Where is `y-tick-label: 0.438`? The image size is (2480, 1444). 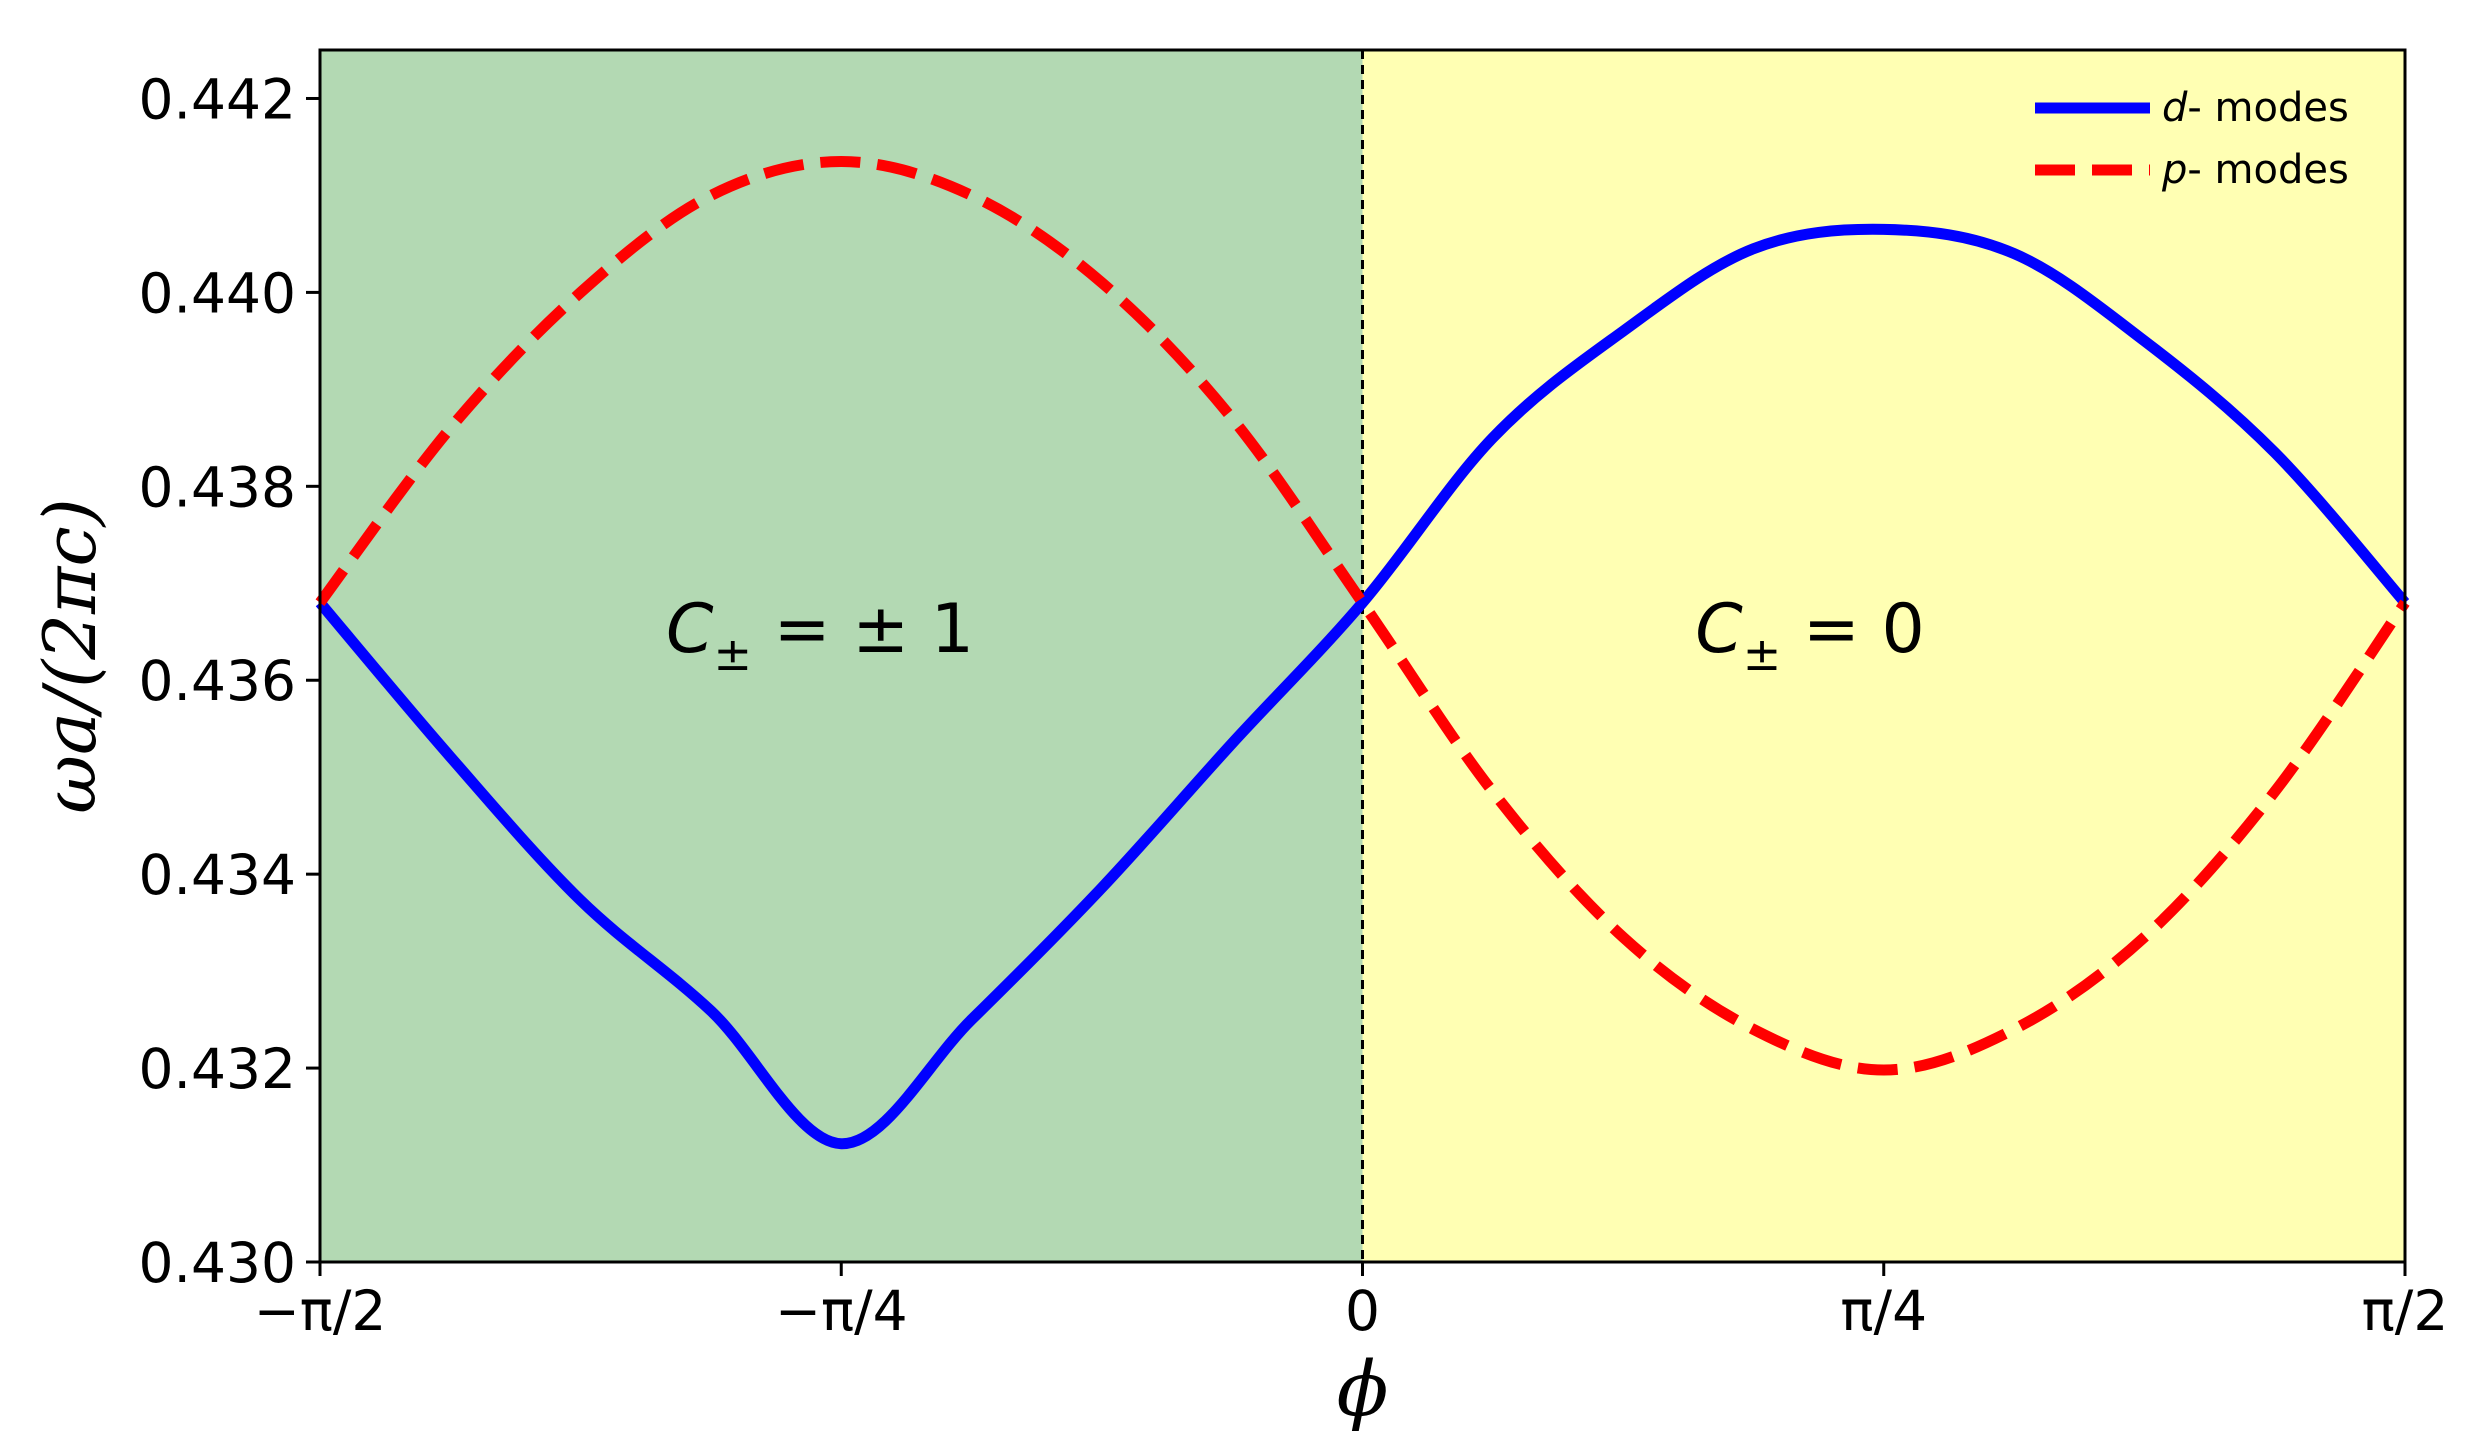 y-tick-label: 0.438 is located at coordinates (217, 487).